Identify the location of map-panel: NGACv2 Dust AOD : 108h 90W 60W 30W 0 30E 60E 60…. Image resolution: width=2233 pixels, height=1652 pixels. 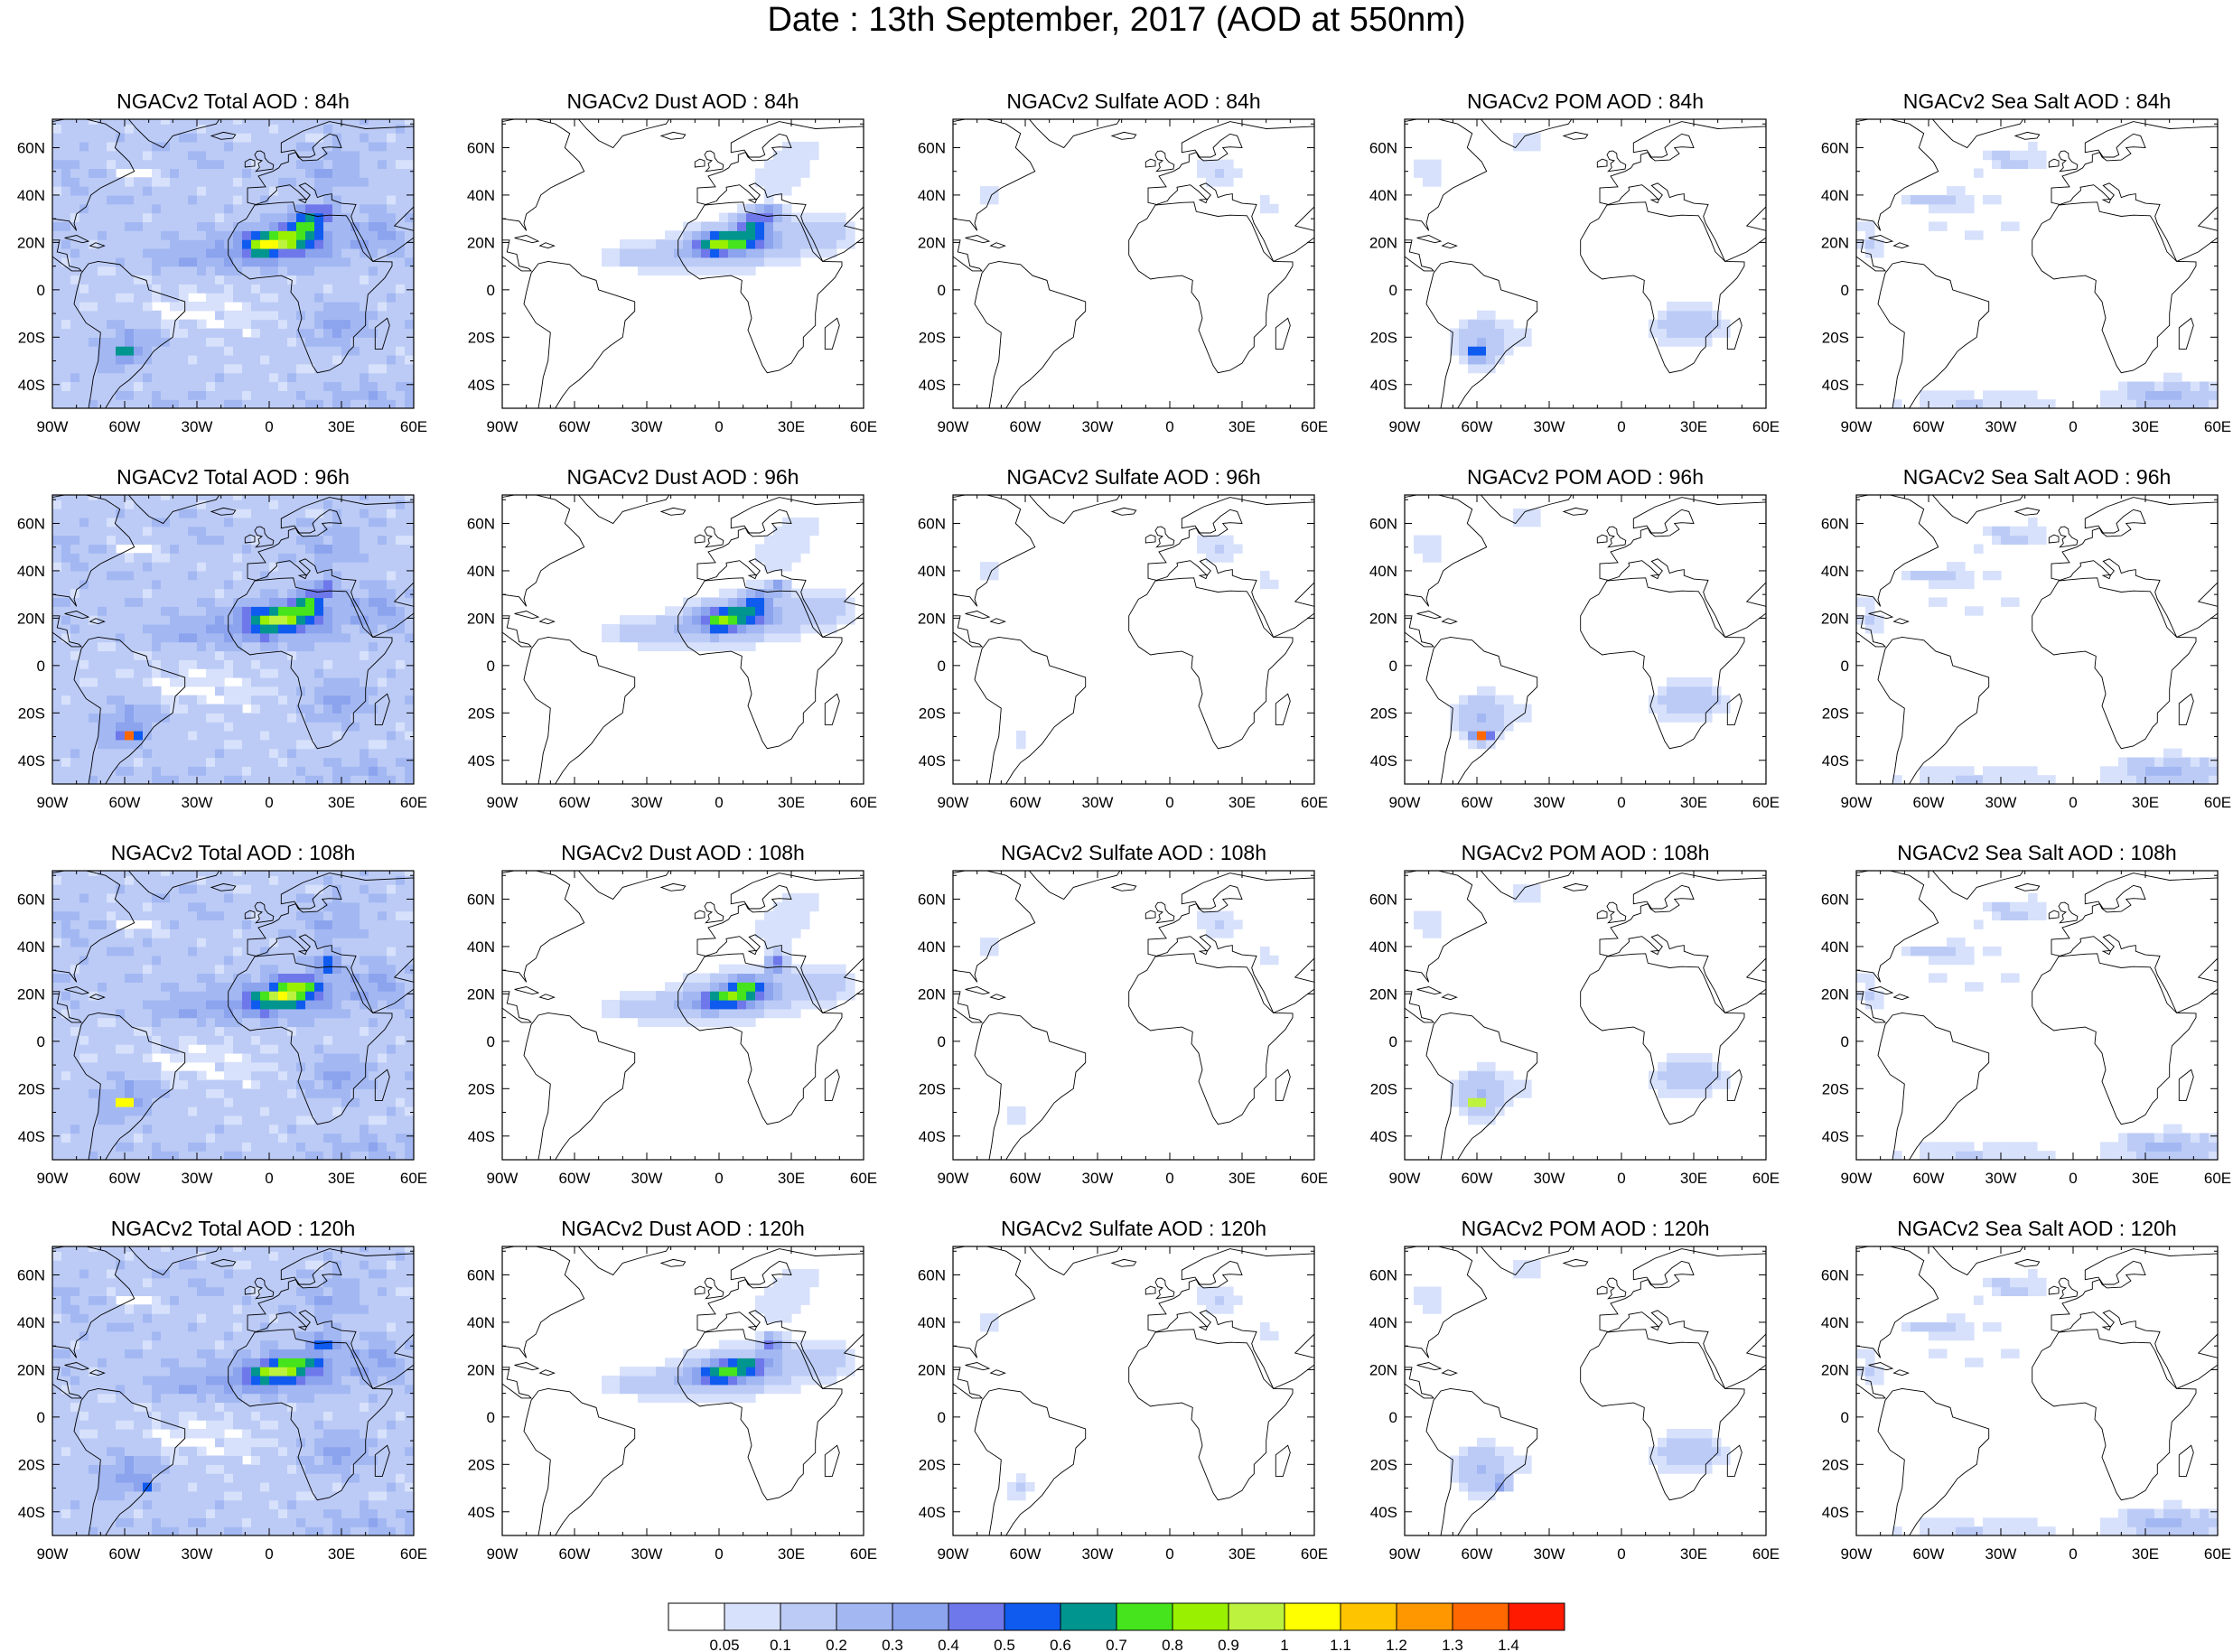
(672, 1014).